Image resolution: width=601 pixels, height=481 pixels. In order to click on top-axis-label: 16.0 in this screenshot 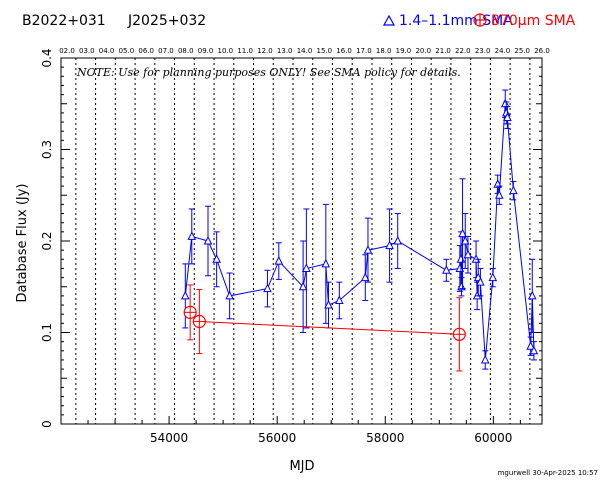, I will do `click(344, 51)`.